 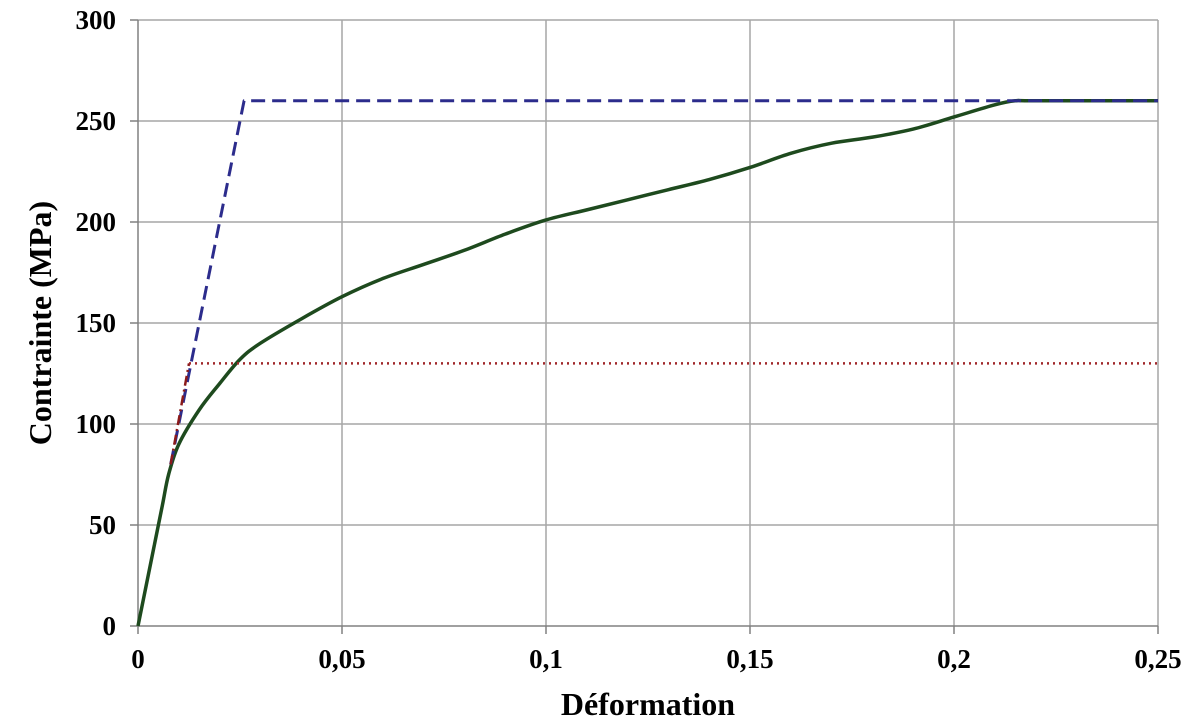 What do you see at coordinates (102, 525) in the screenshot?
I see `y-tick-label: 50` at bounding box center [102, 525].